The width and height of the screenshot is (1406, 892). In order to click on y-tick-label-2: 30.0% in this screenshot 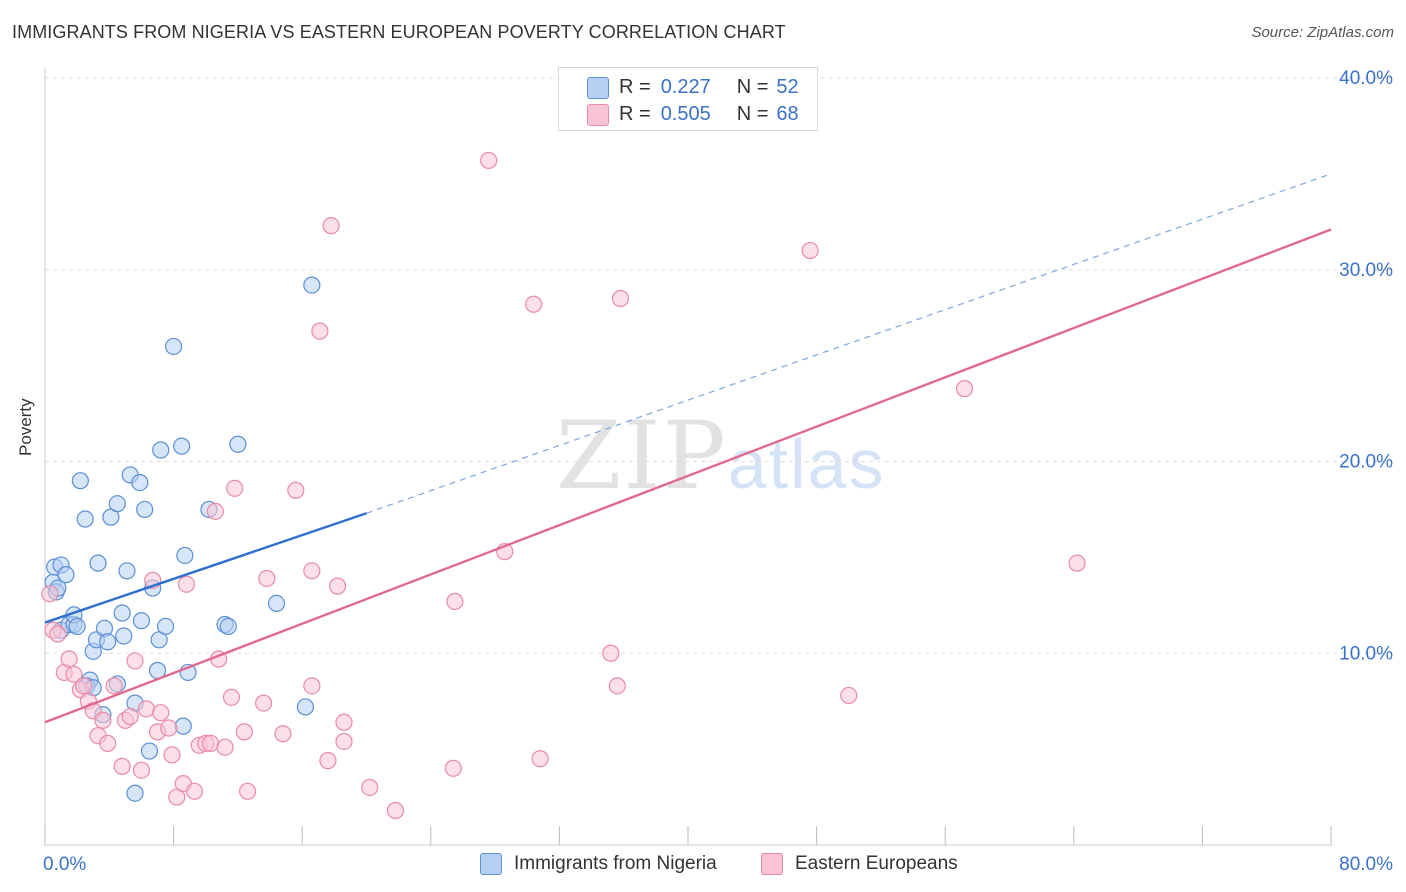, I will do `click(1366, 270)`.